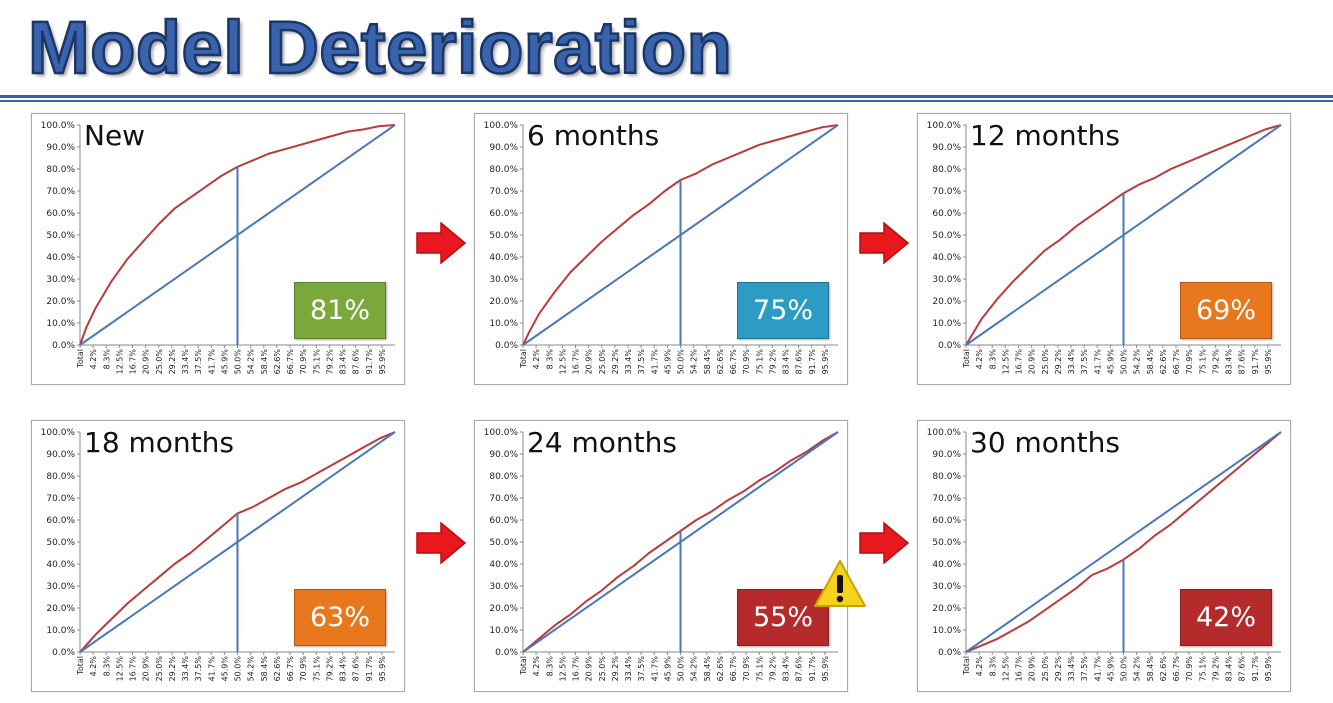  Describe the element at coordinates (340, 310) in the screenshot. I see `accuracy-badge: 81%` at that location.